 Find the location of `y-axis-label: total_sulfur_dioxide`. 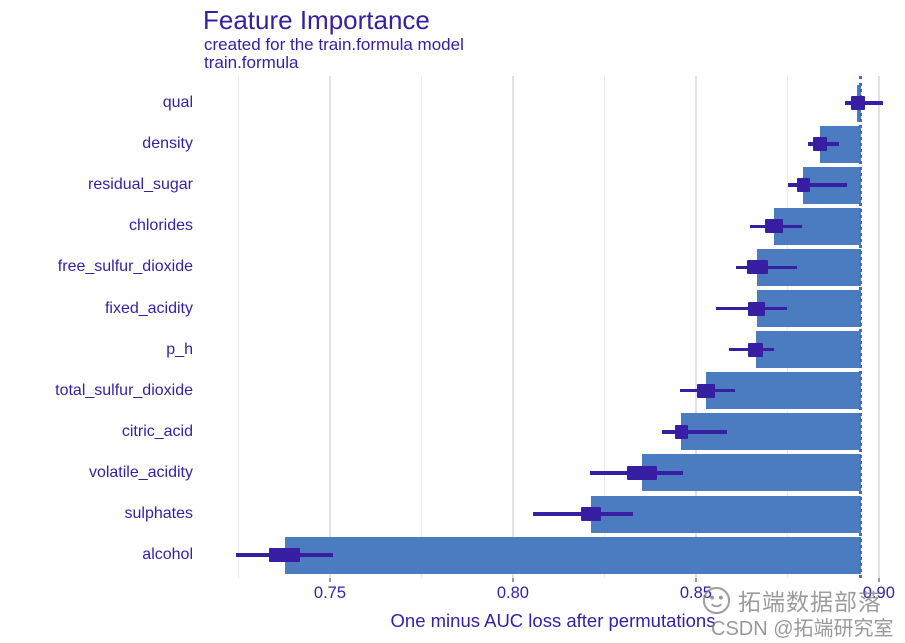

y-axis-label: total_sulfur_dioxide is located at coordinates (124, 390).